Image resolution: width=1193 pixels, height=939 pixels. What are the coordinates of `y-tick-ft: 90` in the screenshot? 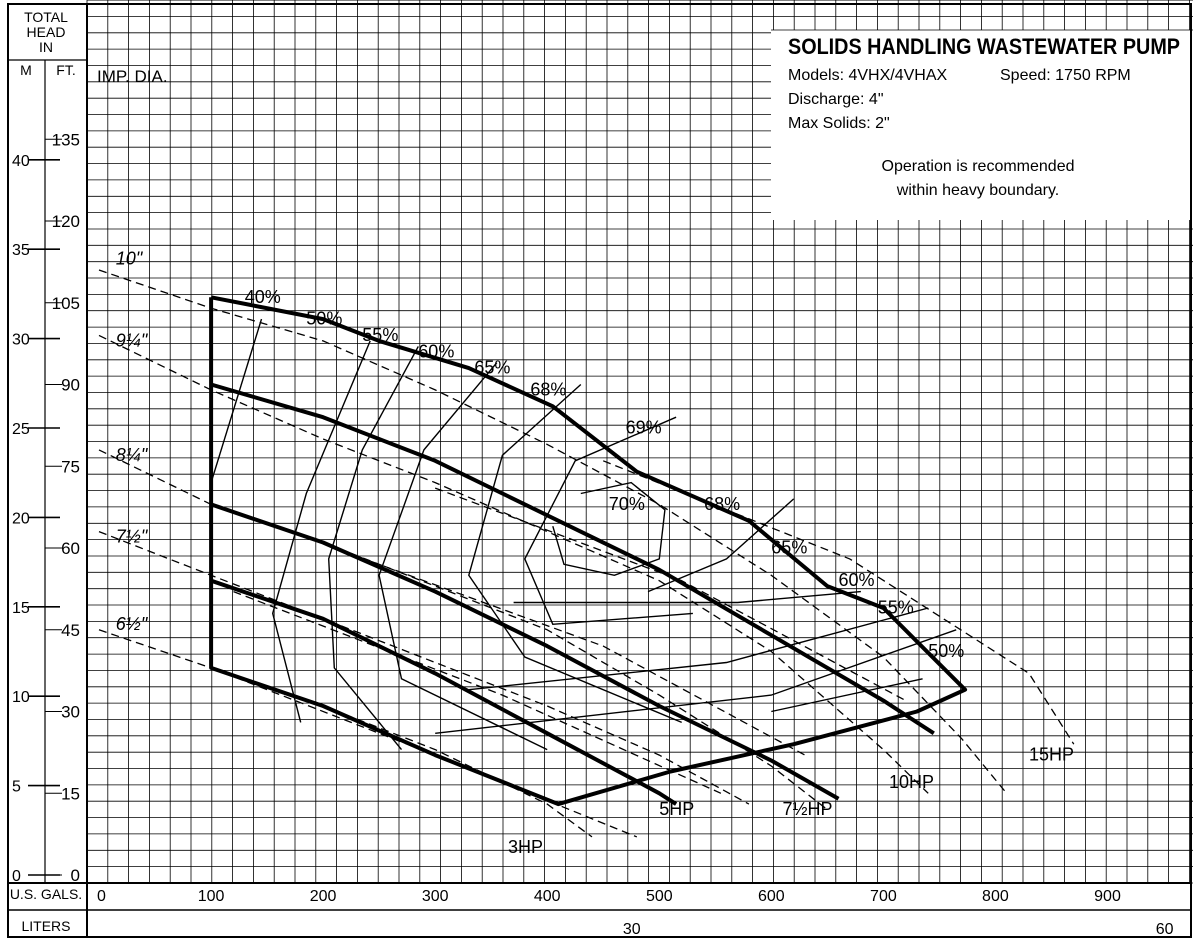 It's located at (70, 385).